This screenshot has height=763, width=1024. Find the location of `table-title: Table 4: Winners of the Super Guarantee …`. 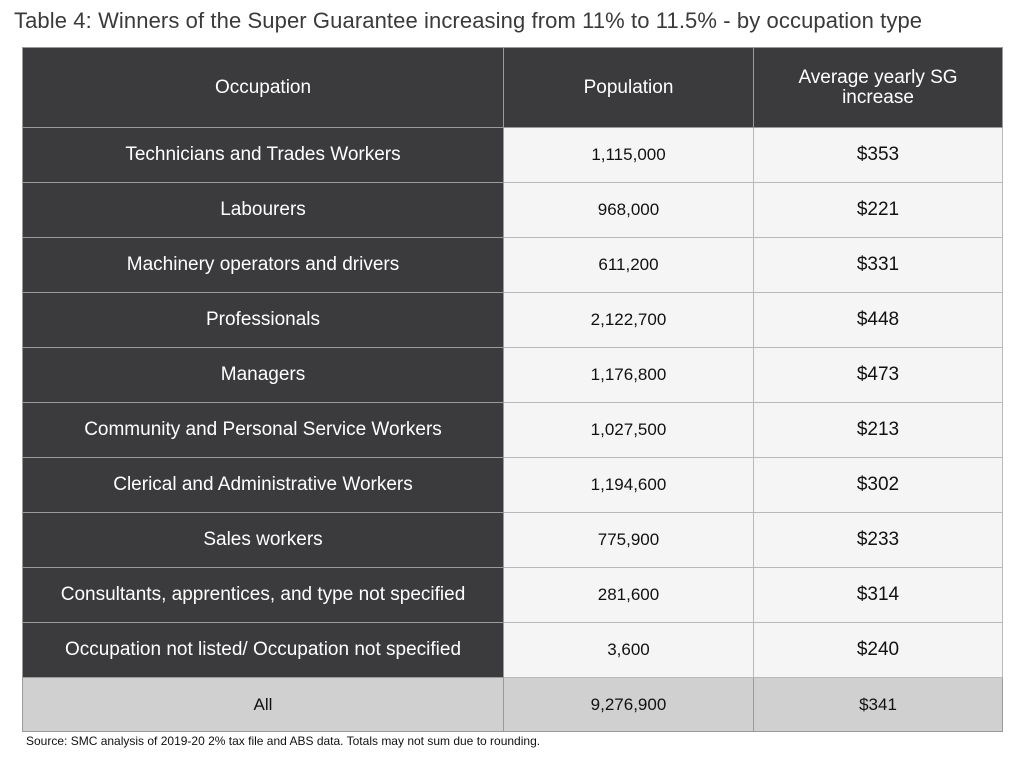

table-title: Table 4: Winners of the Super Guarantee … is located at coordinates (468, 20).